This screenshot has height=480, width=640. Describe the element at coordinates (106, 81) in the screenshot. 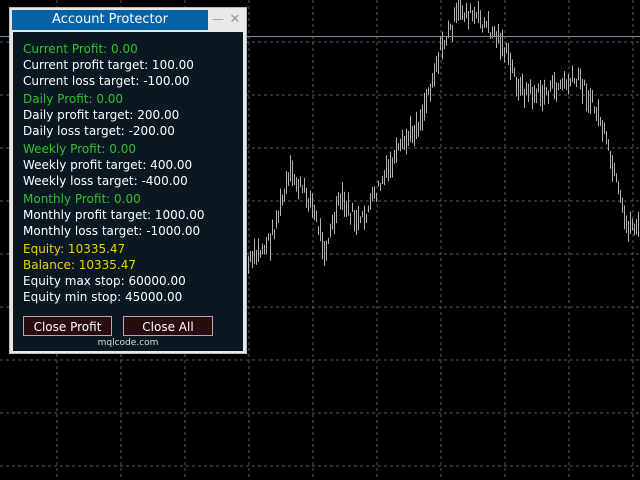

I see `current-loss-target: Current loss target: -100.00` at that location.